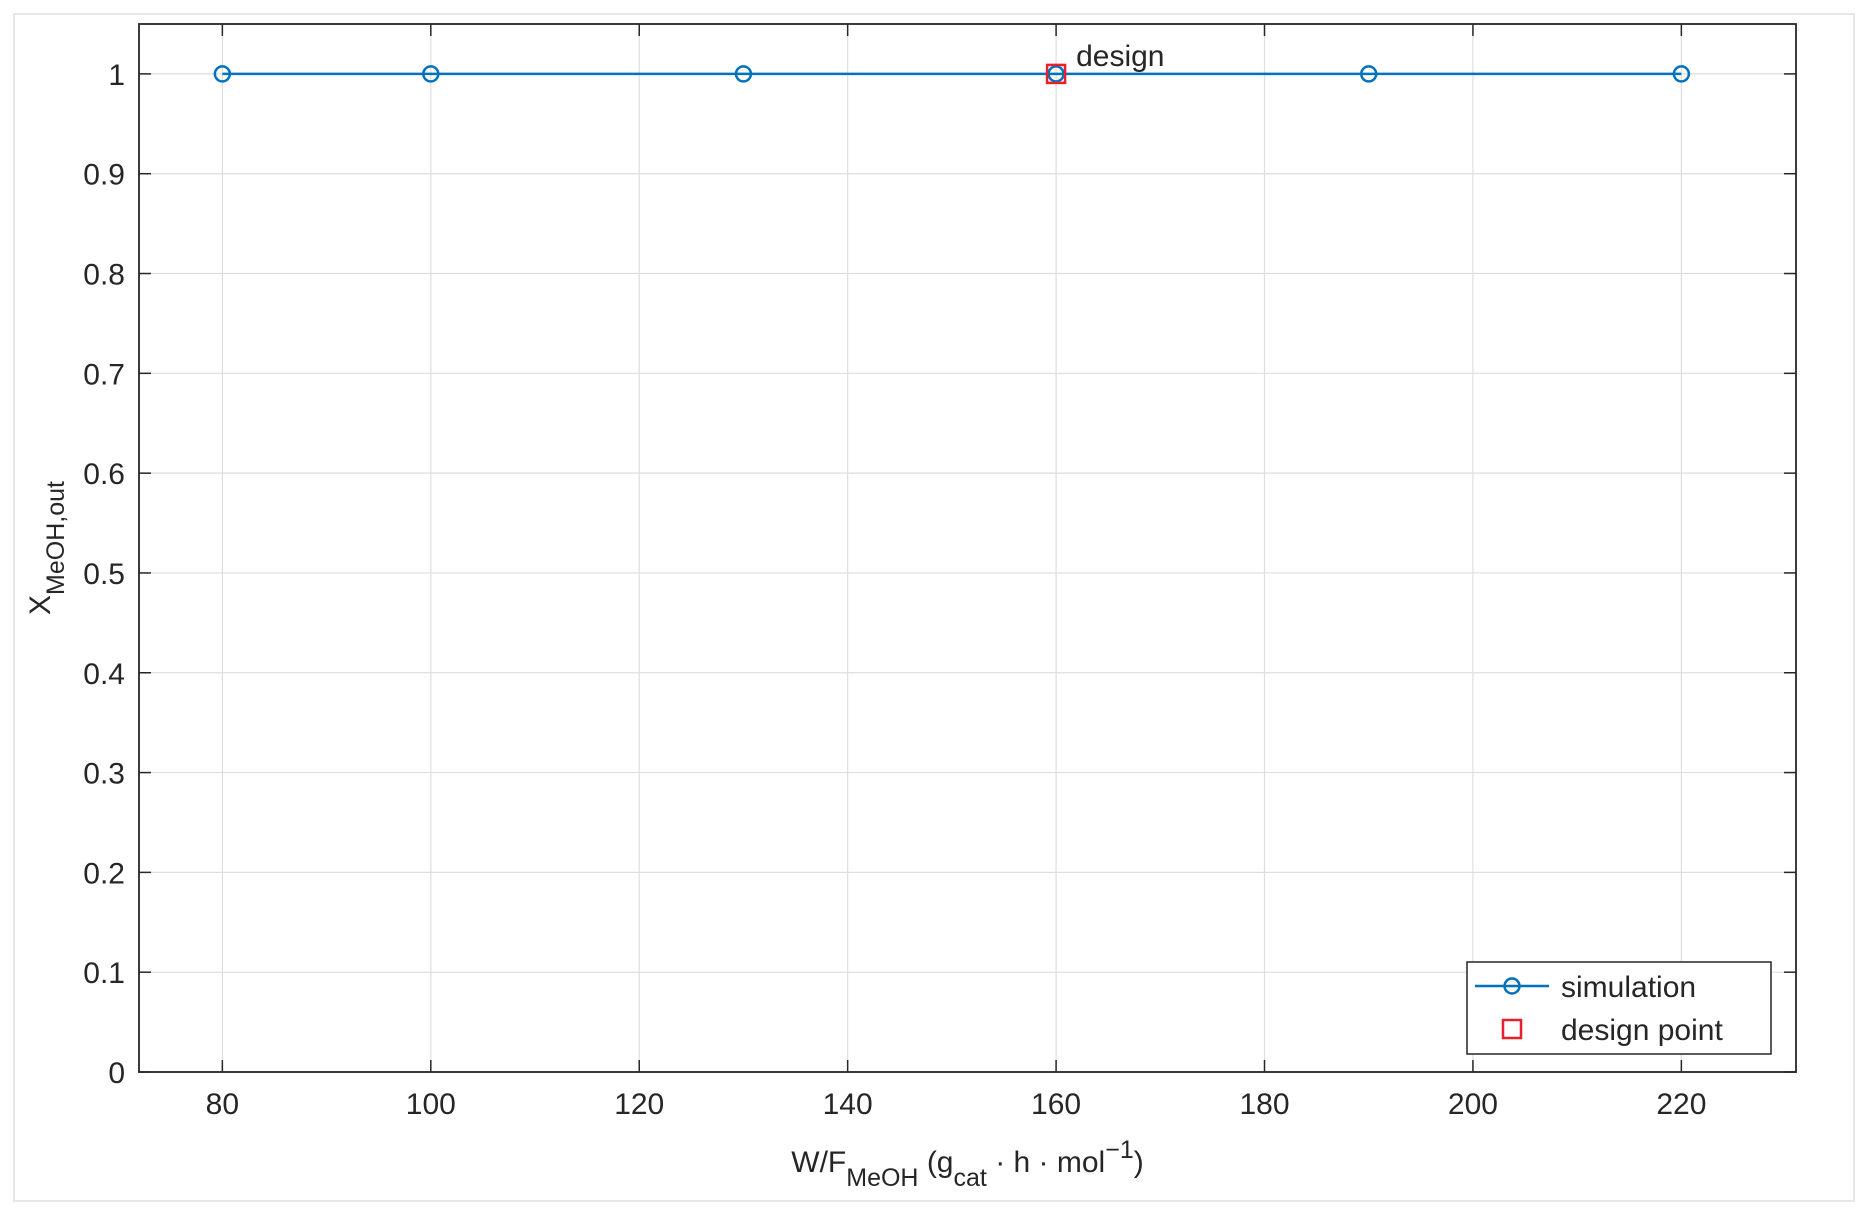 This screenshot has width=1868, height=1215. What do you see at coordinates (882, 1178) in the screenshot?
I see `x-axis-label-part: MeOH` at bounding box center [882, 1178].